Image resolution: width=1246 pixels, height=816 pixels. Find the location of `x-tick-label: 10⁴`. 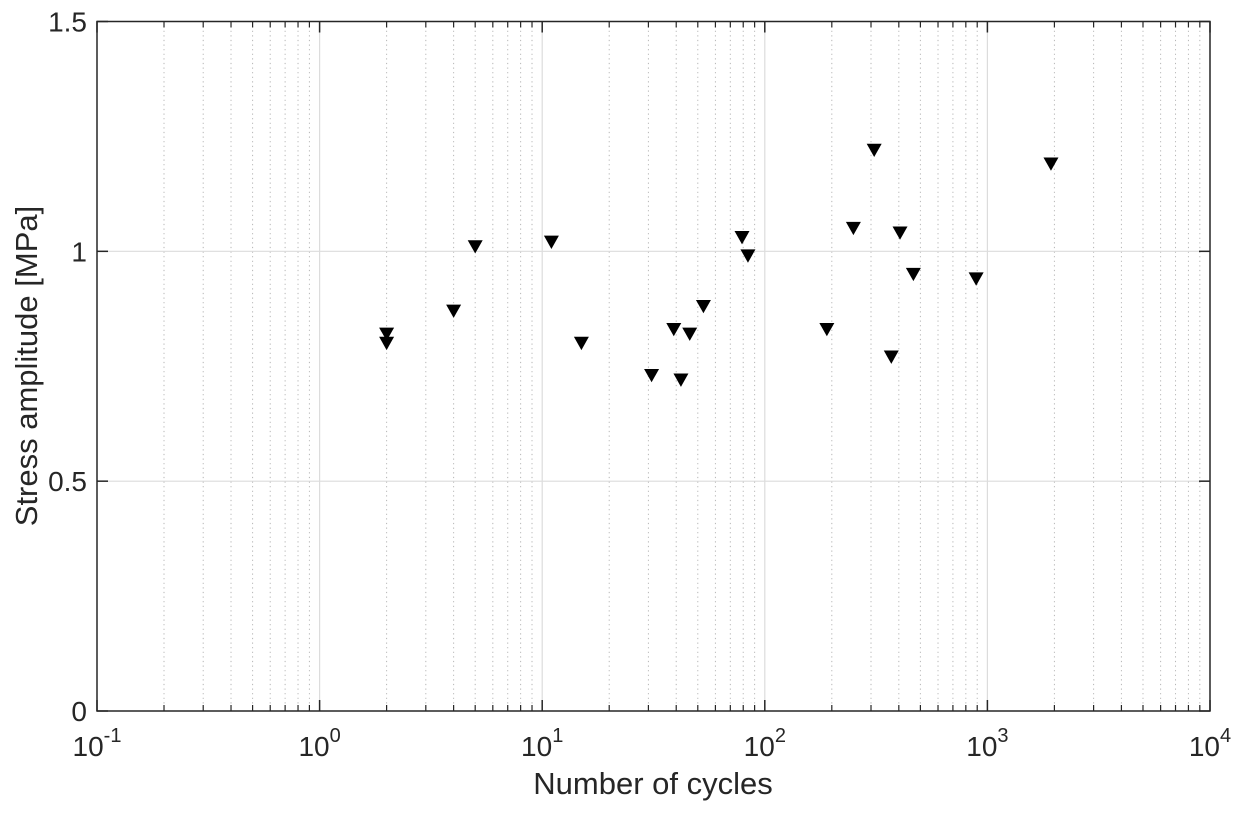

x-tick-label: 10⁴ is located at coordinates (1210, 743).